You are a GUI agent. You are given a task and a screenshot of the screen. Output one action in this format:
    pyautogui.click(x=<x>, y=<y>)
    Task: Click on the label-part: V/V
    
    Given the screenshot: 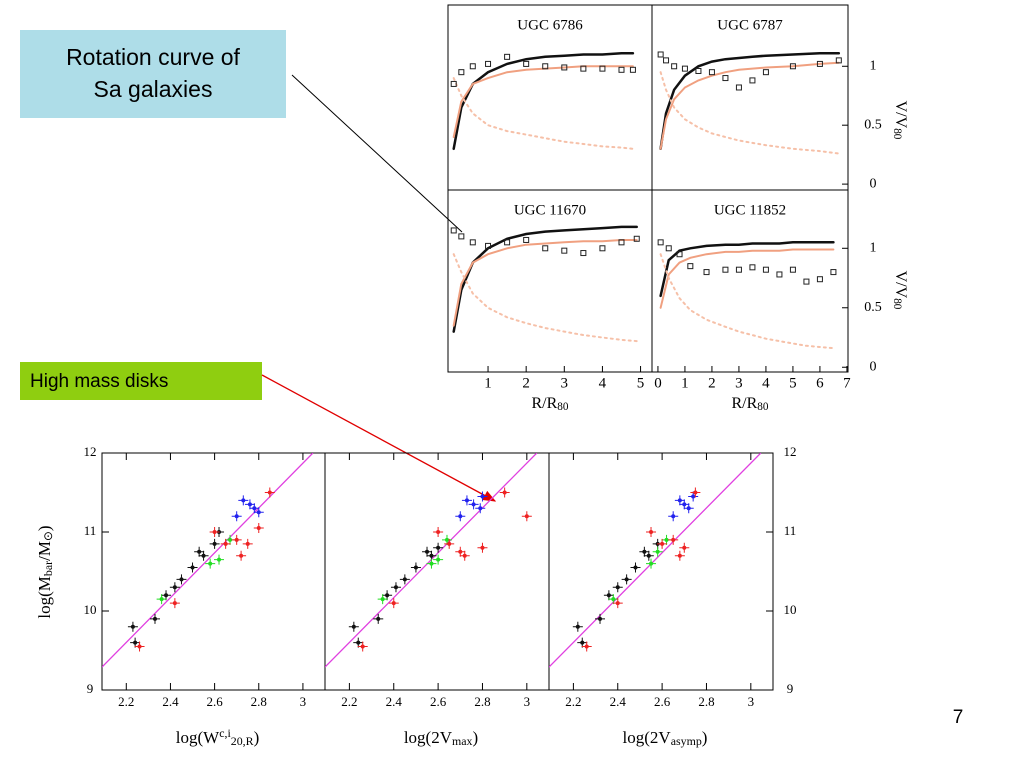 What is the action you would take?
    pyautogui.click(x=900, y=285)
    